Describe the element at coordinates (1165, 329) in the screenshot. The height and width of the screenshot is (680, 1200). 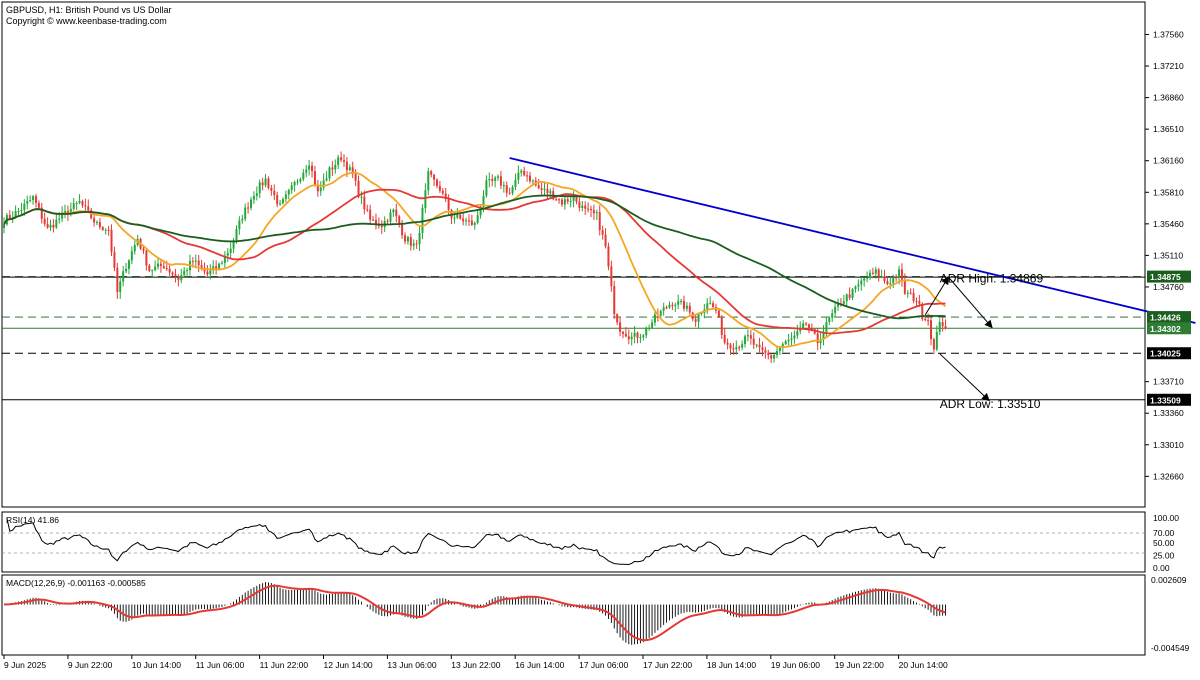
I see `level-price-text: 1.34302` at that location.